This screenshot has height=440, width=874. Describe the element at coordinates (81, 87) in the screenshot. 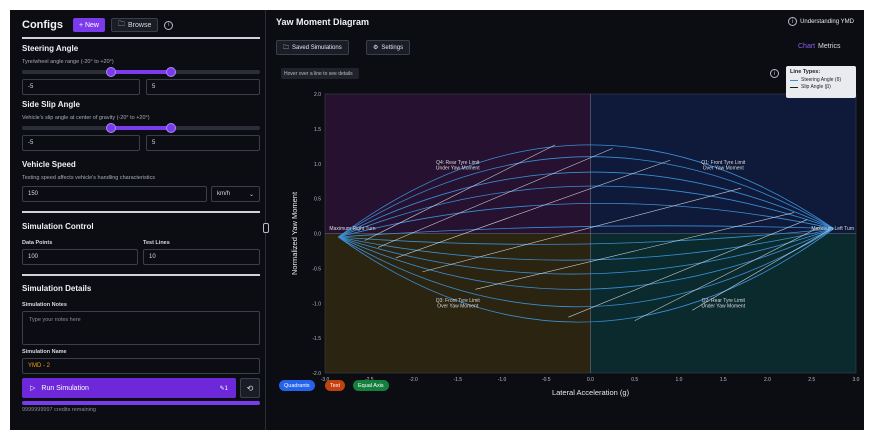

I see `steering-min-input: -5` at that location.